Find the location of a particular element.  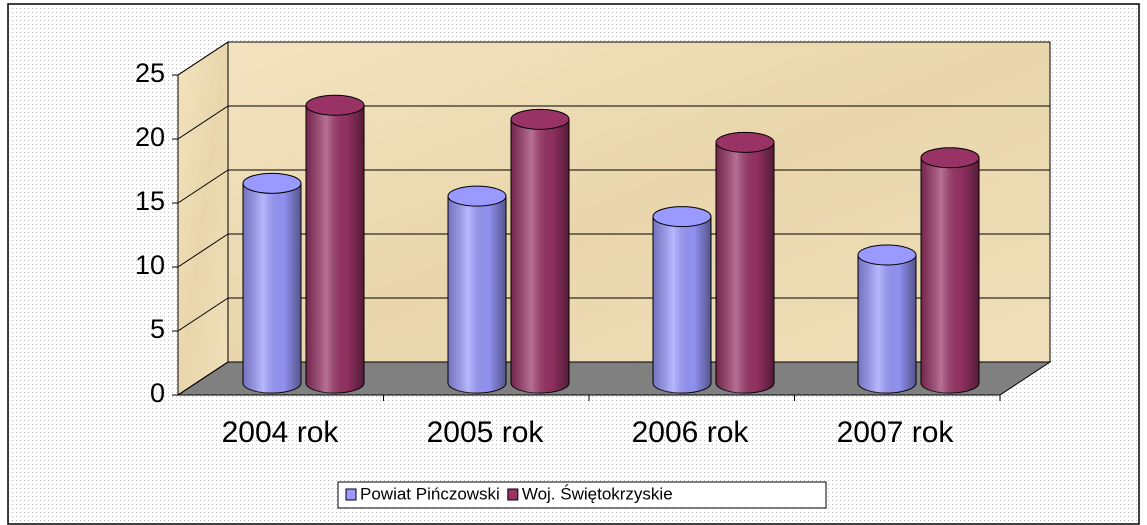

x-tick-label: 2006 rok is located at coordinates (691, 432).